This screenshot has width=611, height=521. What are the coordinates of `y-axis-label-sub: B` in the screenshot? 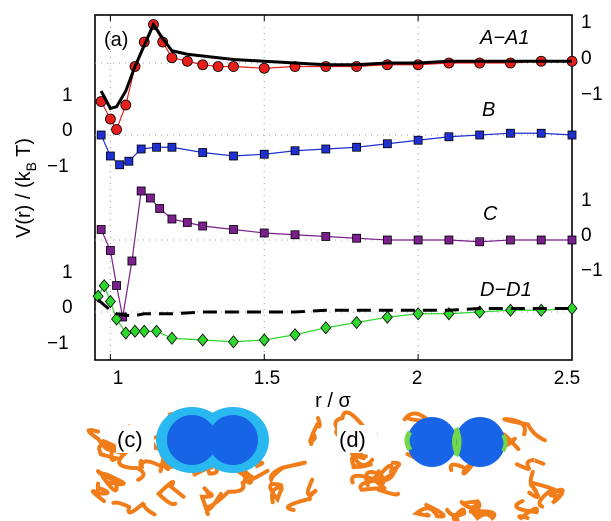 It's located at (31, 166).